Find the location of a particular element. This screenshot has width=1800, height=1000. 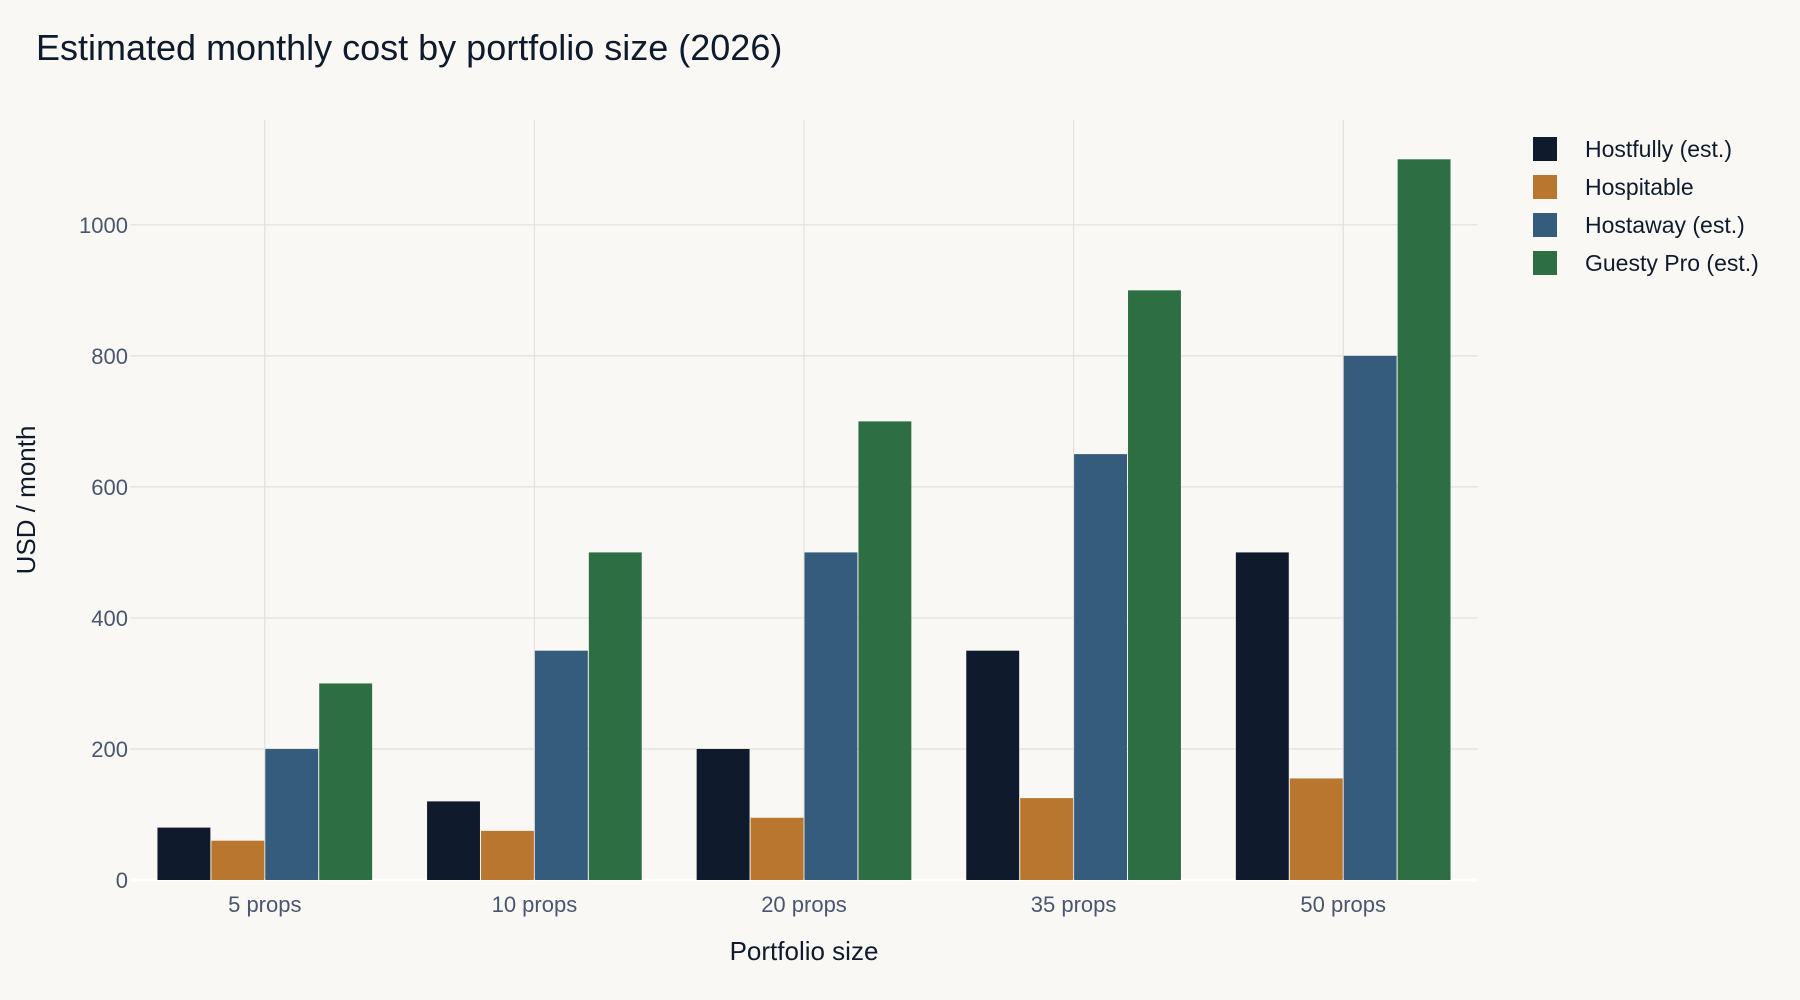

legend-label: Hostaway (est.) is located at coordinates (1665, 225).